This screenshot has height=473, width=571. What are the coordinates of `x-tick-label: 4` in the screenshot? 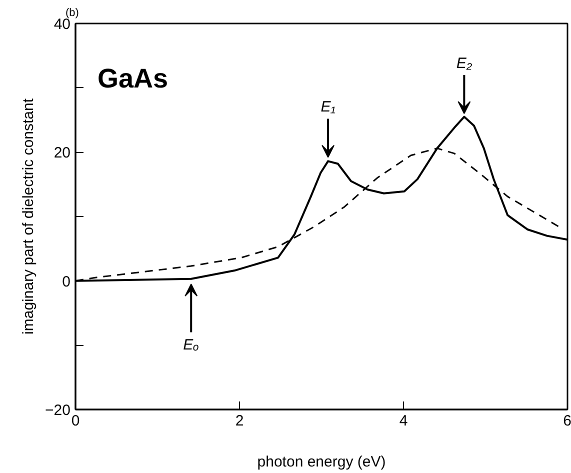 It's located at (403, 421).